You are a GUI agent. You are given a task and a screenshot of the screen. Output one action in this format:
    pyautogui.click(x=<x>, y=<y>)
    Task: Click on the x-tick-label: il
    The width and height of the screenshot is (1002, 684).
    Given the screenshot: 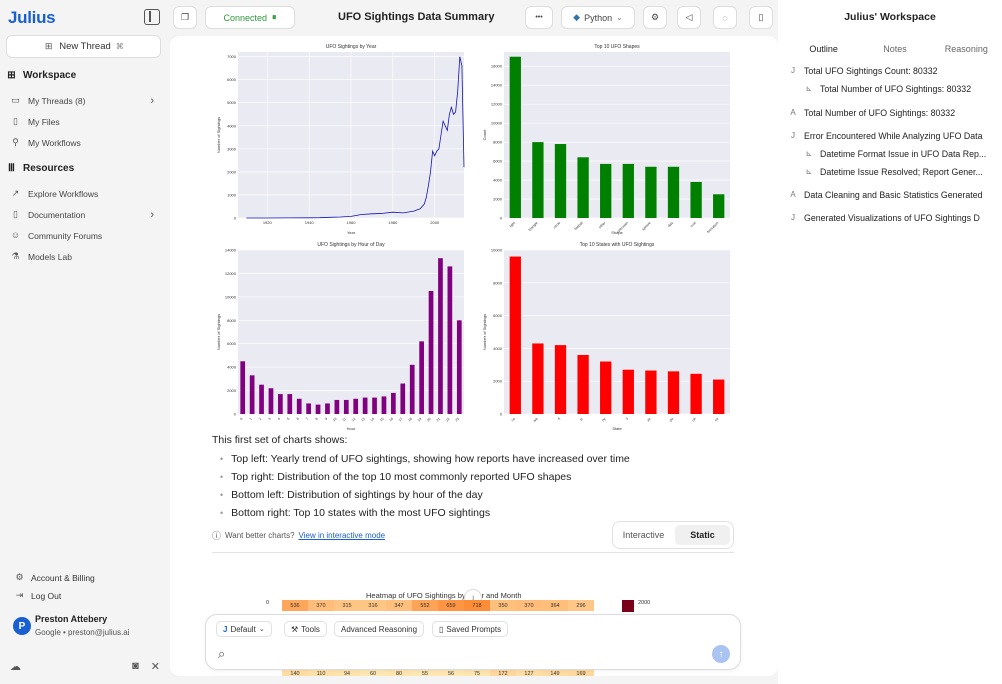 What is the action you would take?
    pyautogui.click(x=627, y=419)
    